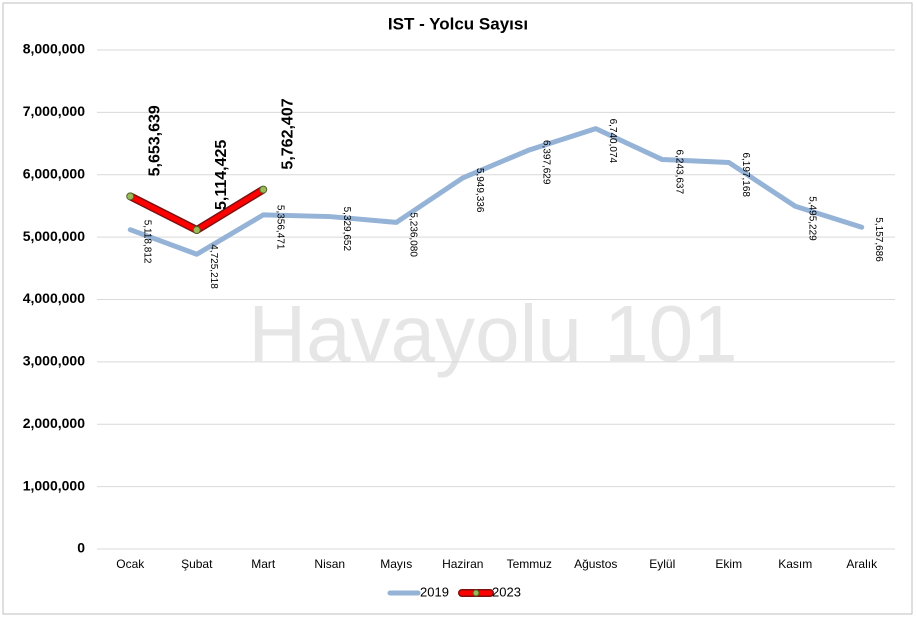  I want to click on value-label: 5,329,652, so click(346, 229).